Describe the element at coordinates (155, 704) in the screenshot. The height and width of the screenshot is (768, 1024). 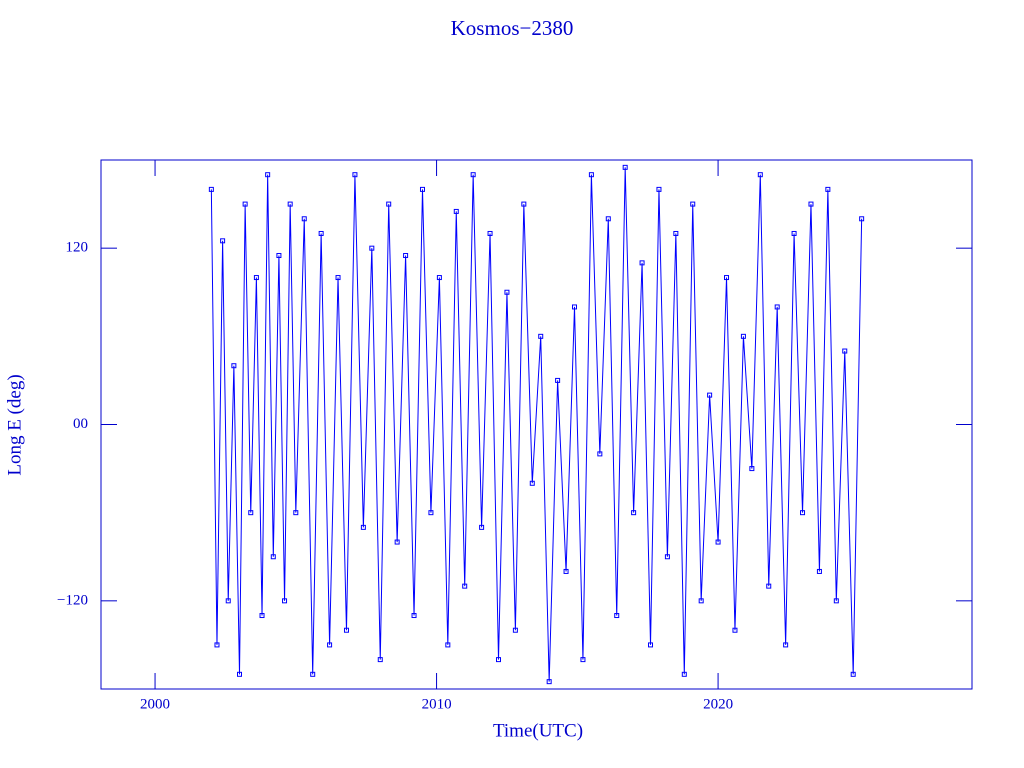
I see `x-tick-label: 2000` at that location.